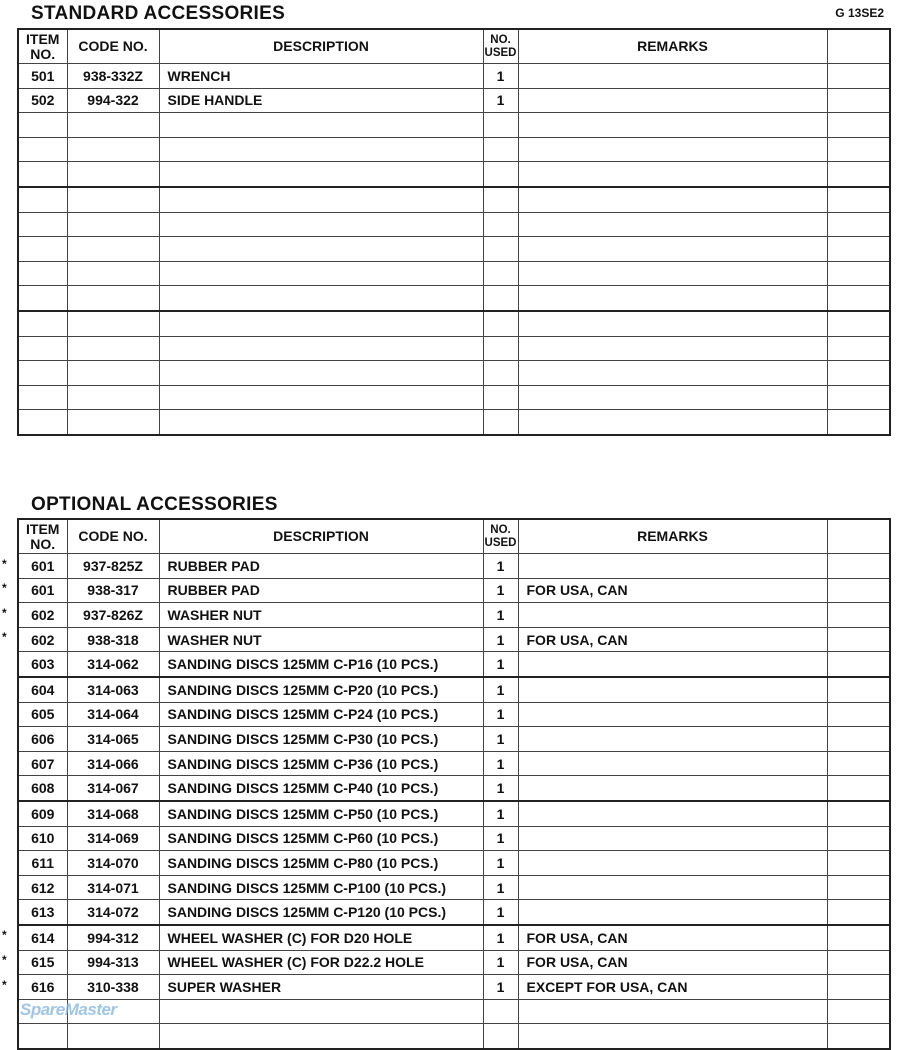 The width and height of the screenshot is (898, 1050). I want to click on code-no: 314-072, so click(113, 912).